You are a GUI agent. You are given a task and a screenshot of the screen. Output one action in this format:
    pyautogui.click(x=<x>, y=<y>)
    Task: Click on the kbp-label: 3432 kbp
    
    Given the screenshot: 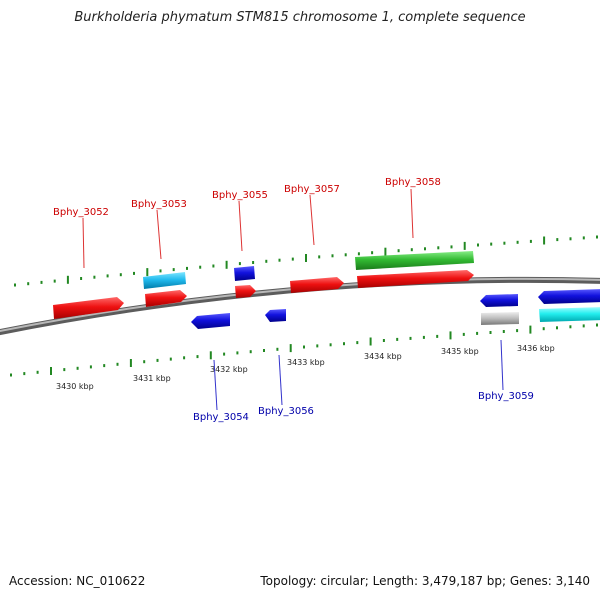 What is the action you would take?
    pyautogui.click(x=229, y=369)
    